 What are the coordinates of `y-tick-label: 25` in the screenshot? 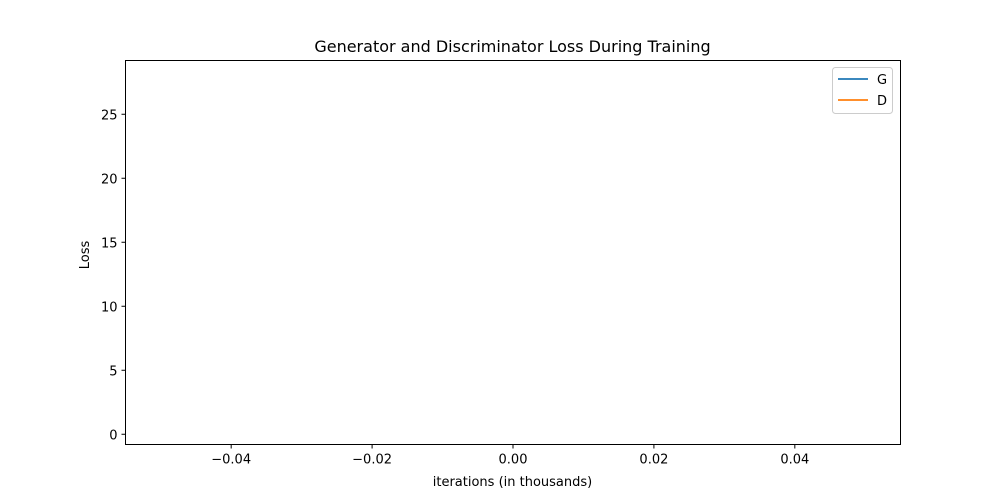 It's located at (109, 115).